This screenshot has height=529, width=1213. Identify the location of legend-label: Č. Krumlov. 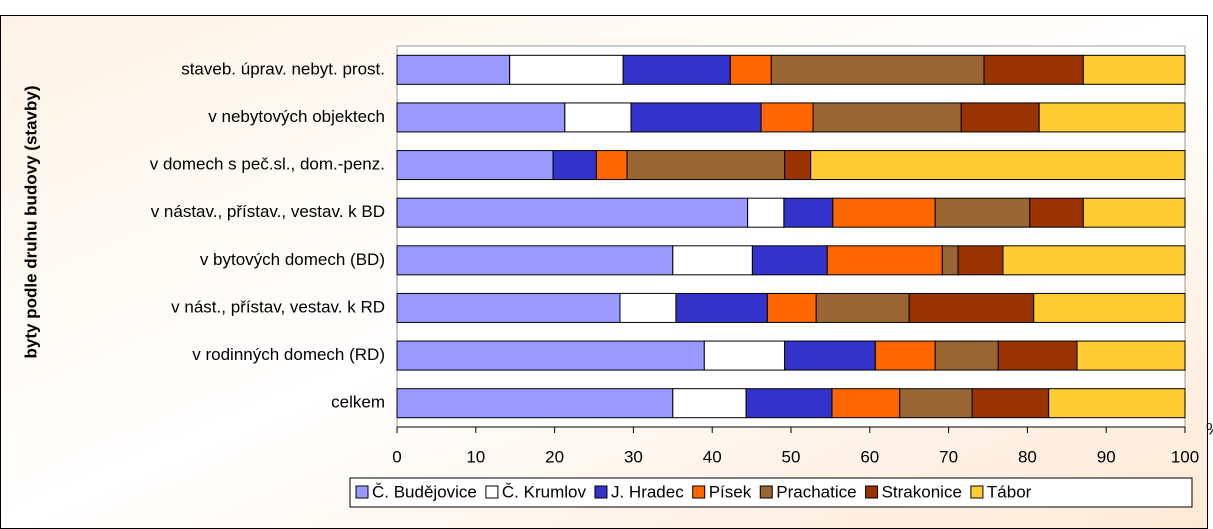
(544, 491).